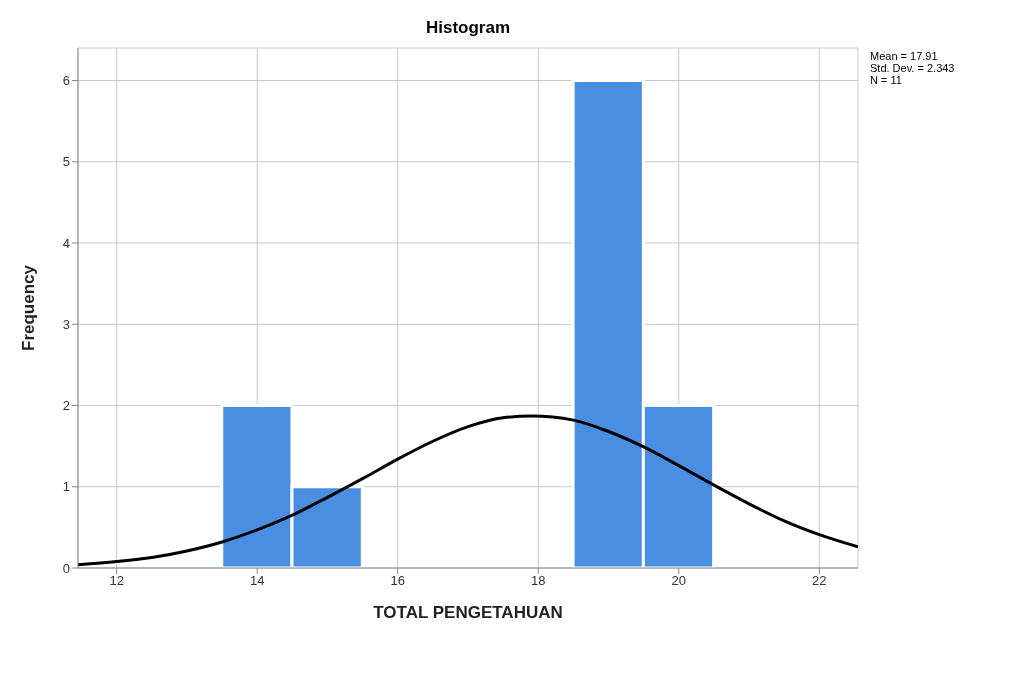  What do you see at coordinates (66, 406) in the screenshot?
I see `y-tick-label: 2` at bounding box center [66, 406].